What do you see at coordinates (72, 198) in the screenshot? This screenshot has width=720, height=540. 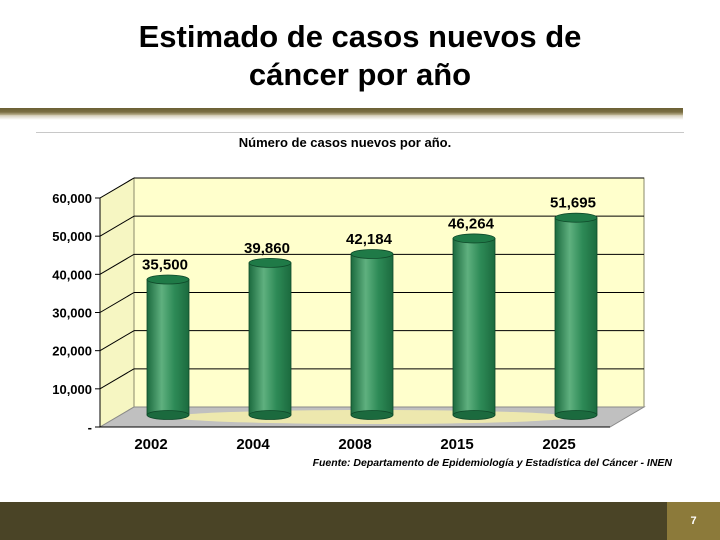 I see `y-tick-label: 60,000` at bounding box center [72, 198].